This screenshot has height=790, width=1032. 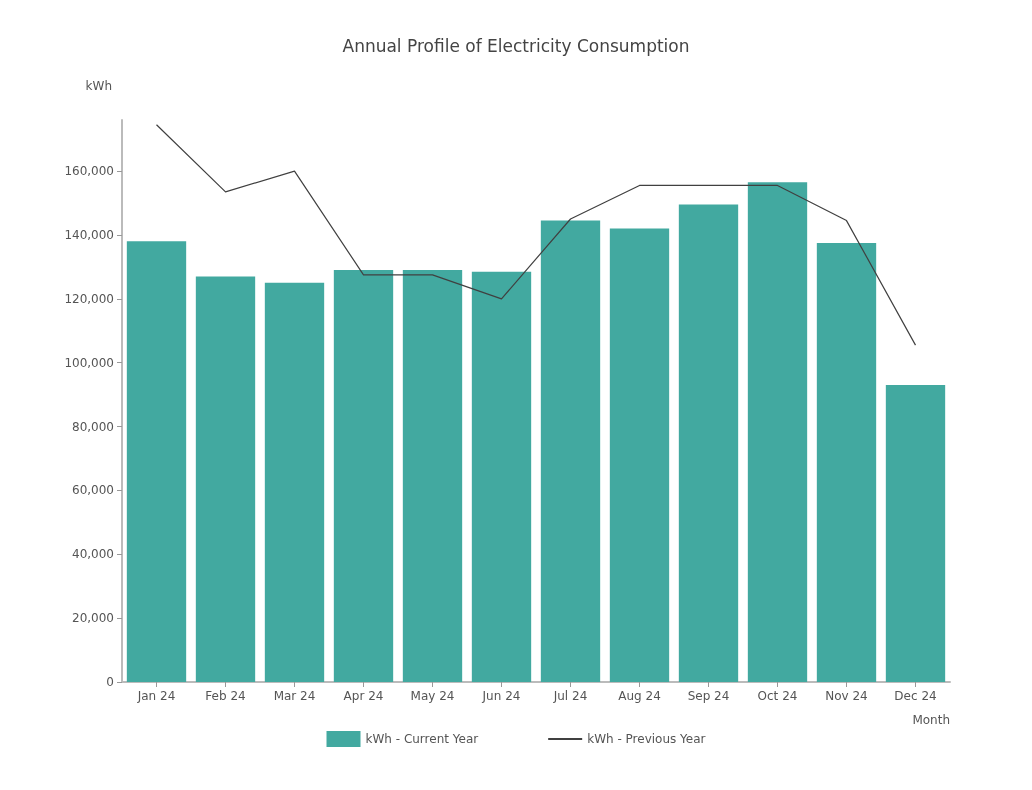 I want to click on legend-label: kWh - Current Year, so click(x=422, y=739).